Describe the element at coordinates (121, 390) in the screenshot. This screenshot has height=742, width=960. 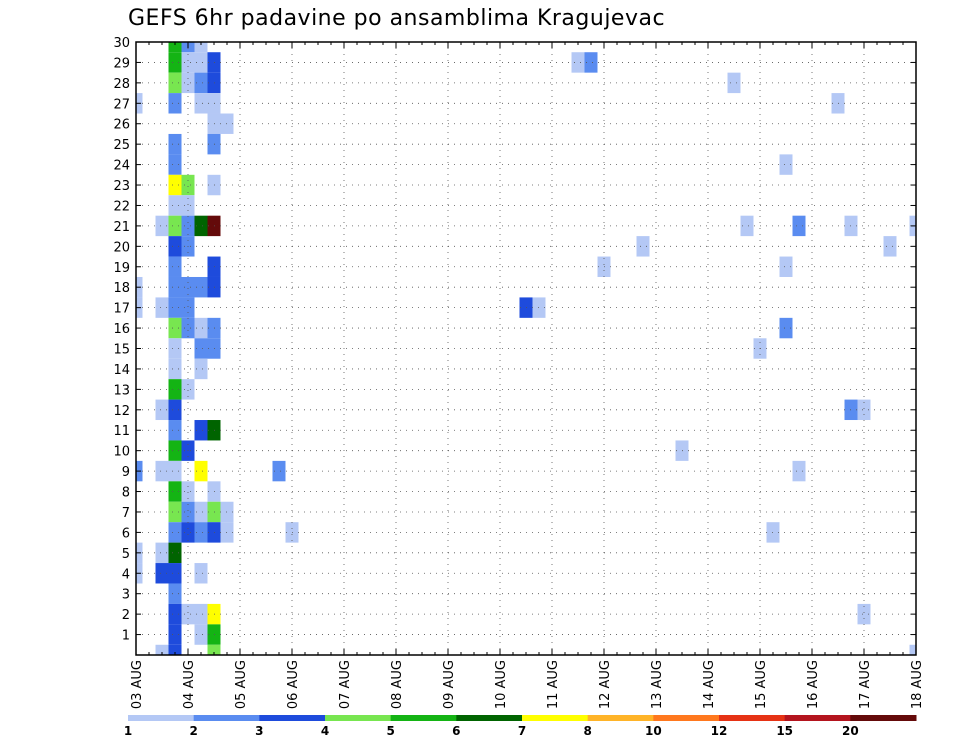
I see `y-tick-label: 13` at that location.